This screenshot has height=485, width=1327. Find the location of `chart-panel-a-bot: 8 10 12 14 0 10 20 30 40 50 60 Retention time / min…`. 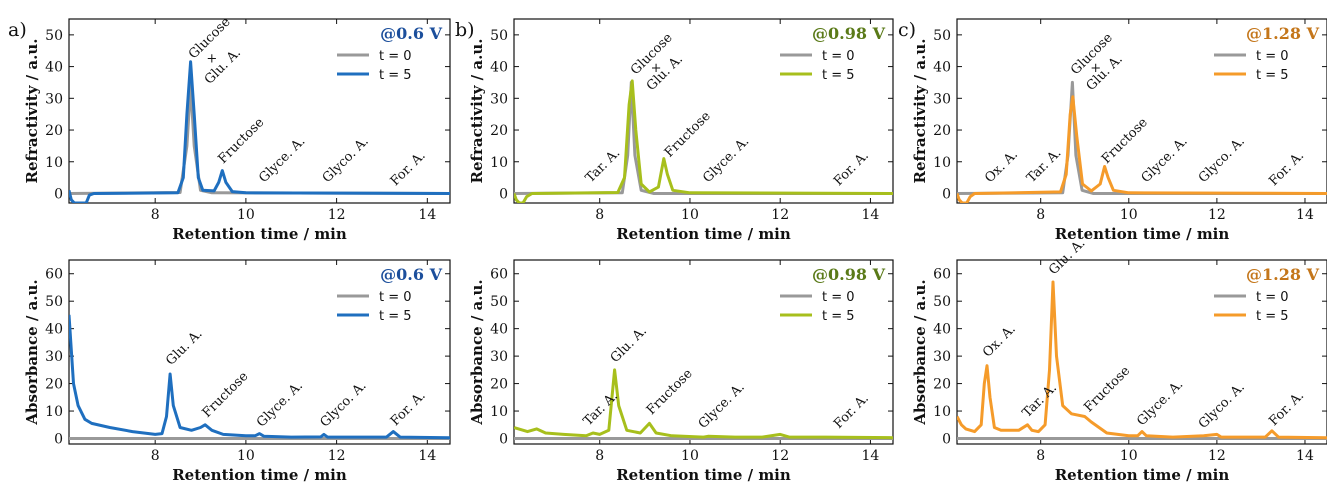

chart-panel-a-bot: 8 10 12 14 0 10 20 30 40 50 60 Retention time / min… is located at coordinates (237, 371).